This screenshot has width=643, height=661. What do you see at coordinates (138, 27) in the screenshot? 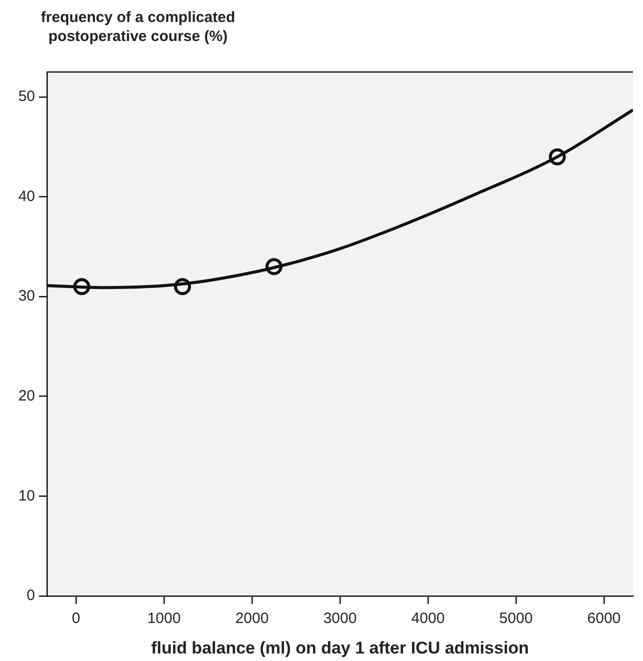
I see `y-axis-title: frequency of a complicated postoperative course (%)` at bounding box center [138, 27].